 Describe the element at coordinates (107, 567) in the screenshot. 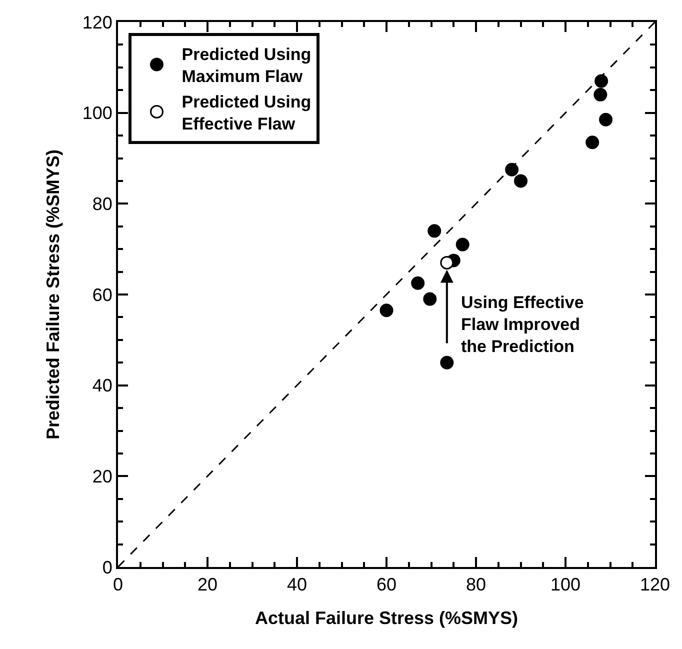

I see `y-tick-label: 0` at that location.